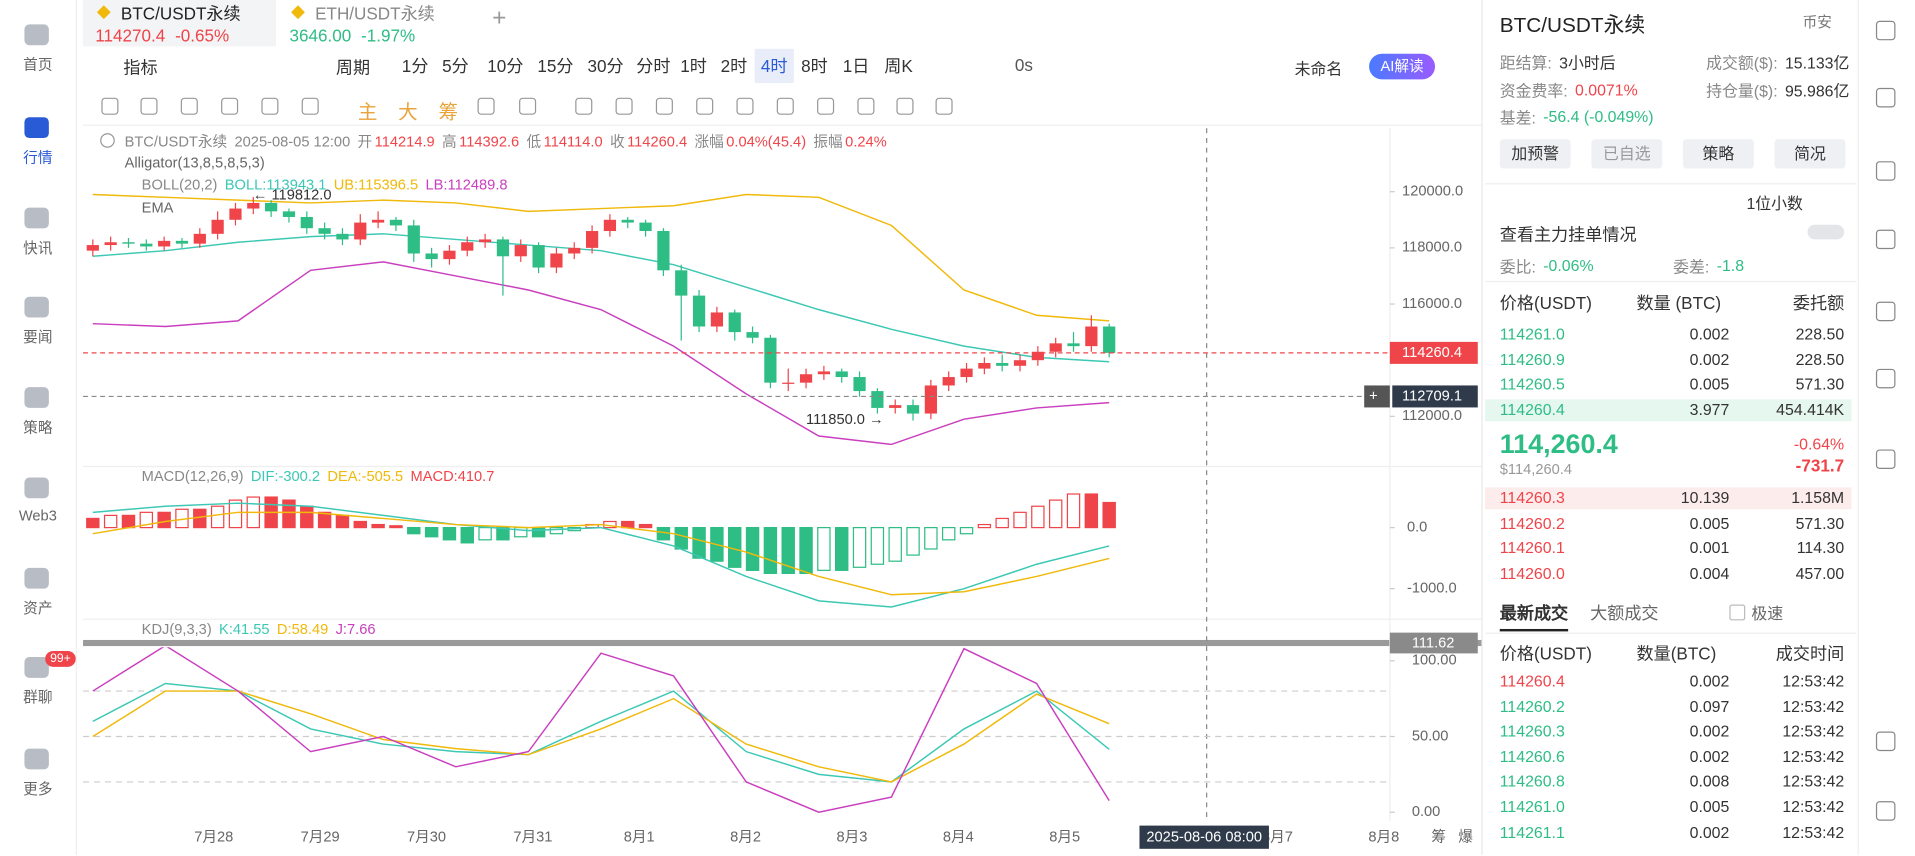  Describe the element at coordinates (455, 66) in the screenshot. I see `interval: 5分` at that location.